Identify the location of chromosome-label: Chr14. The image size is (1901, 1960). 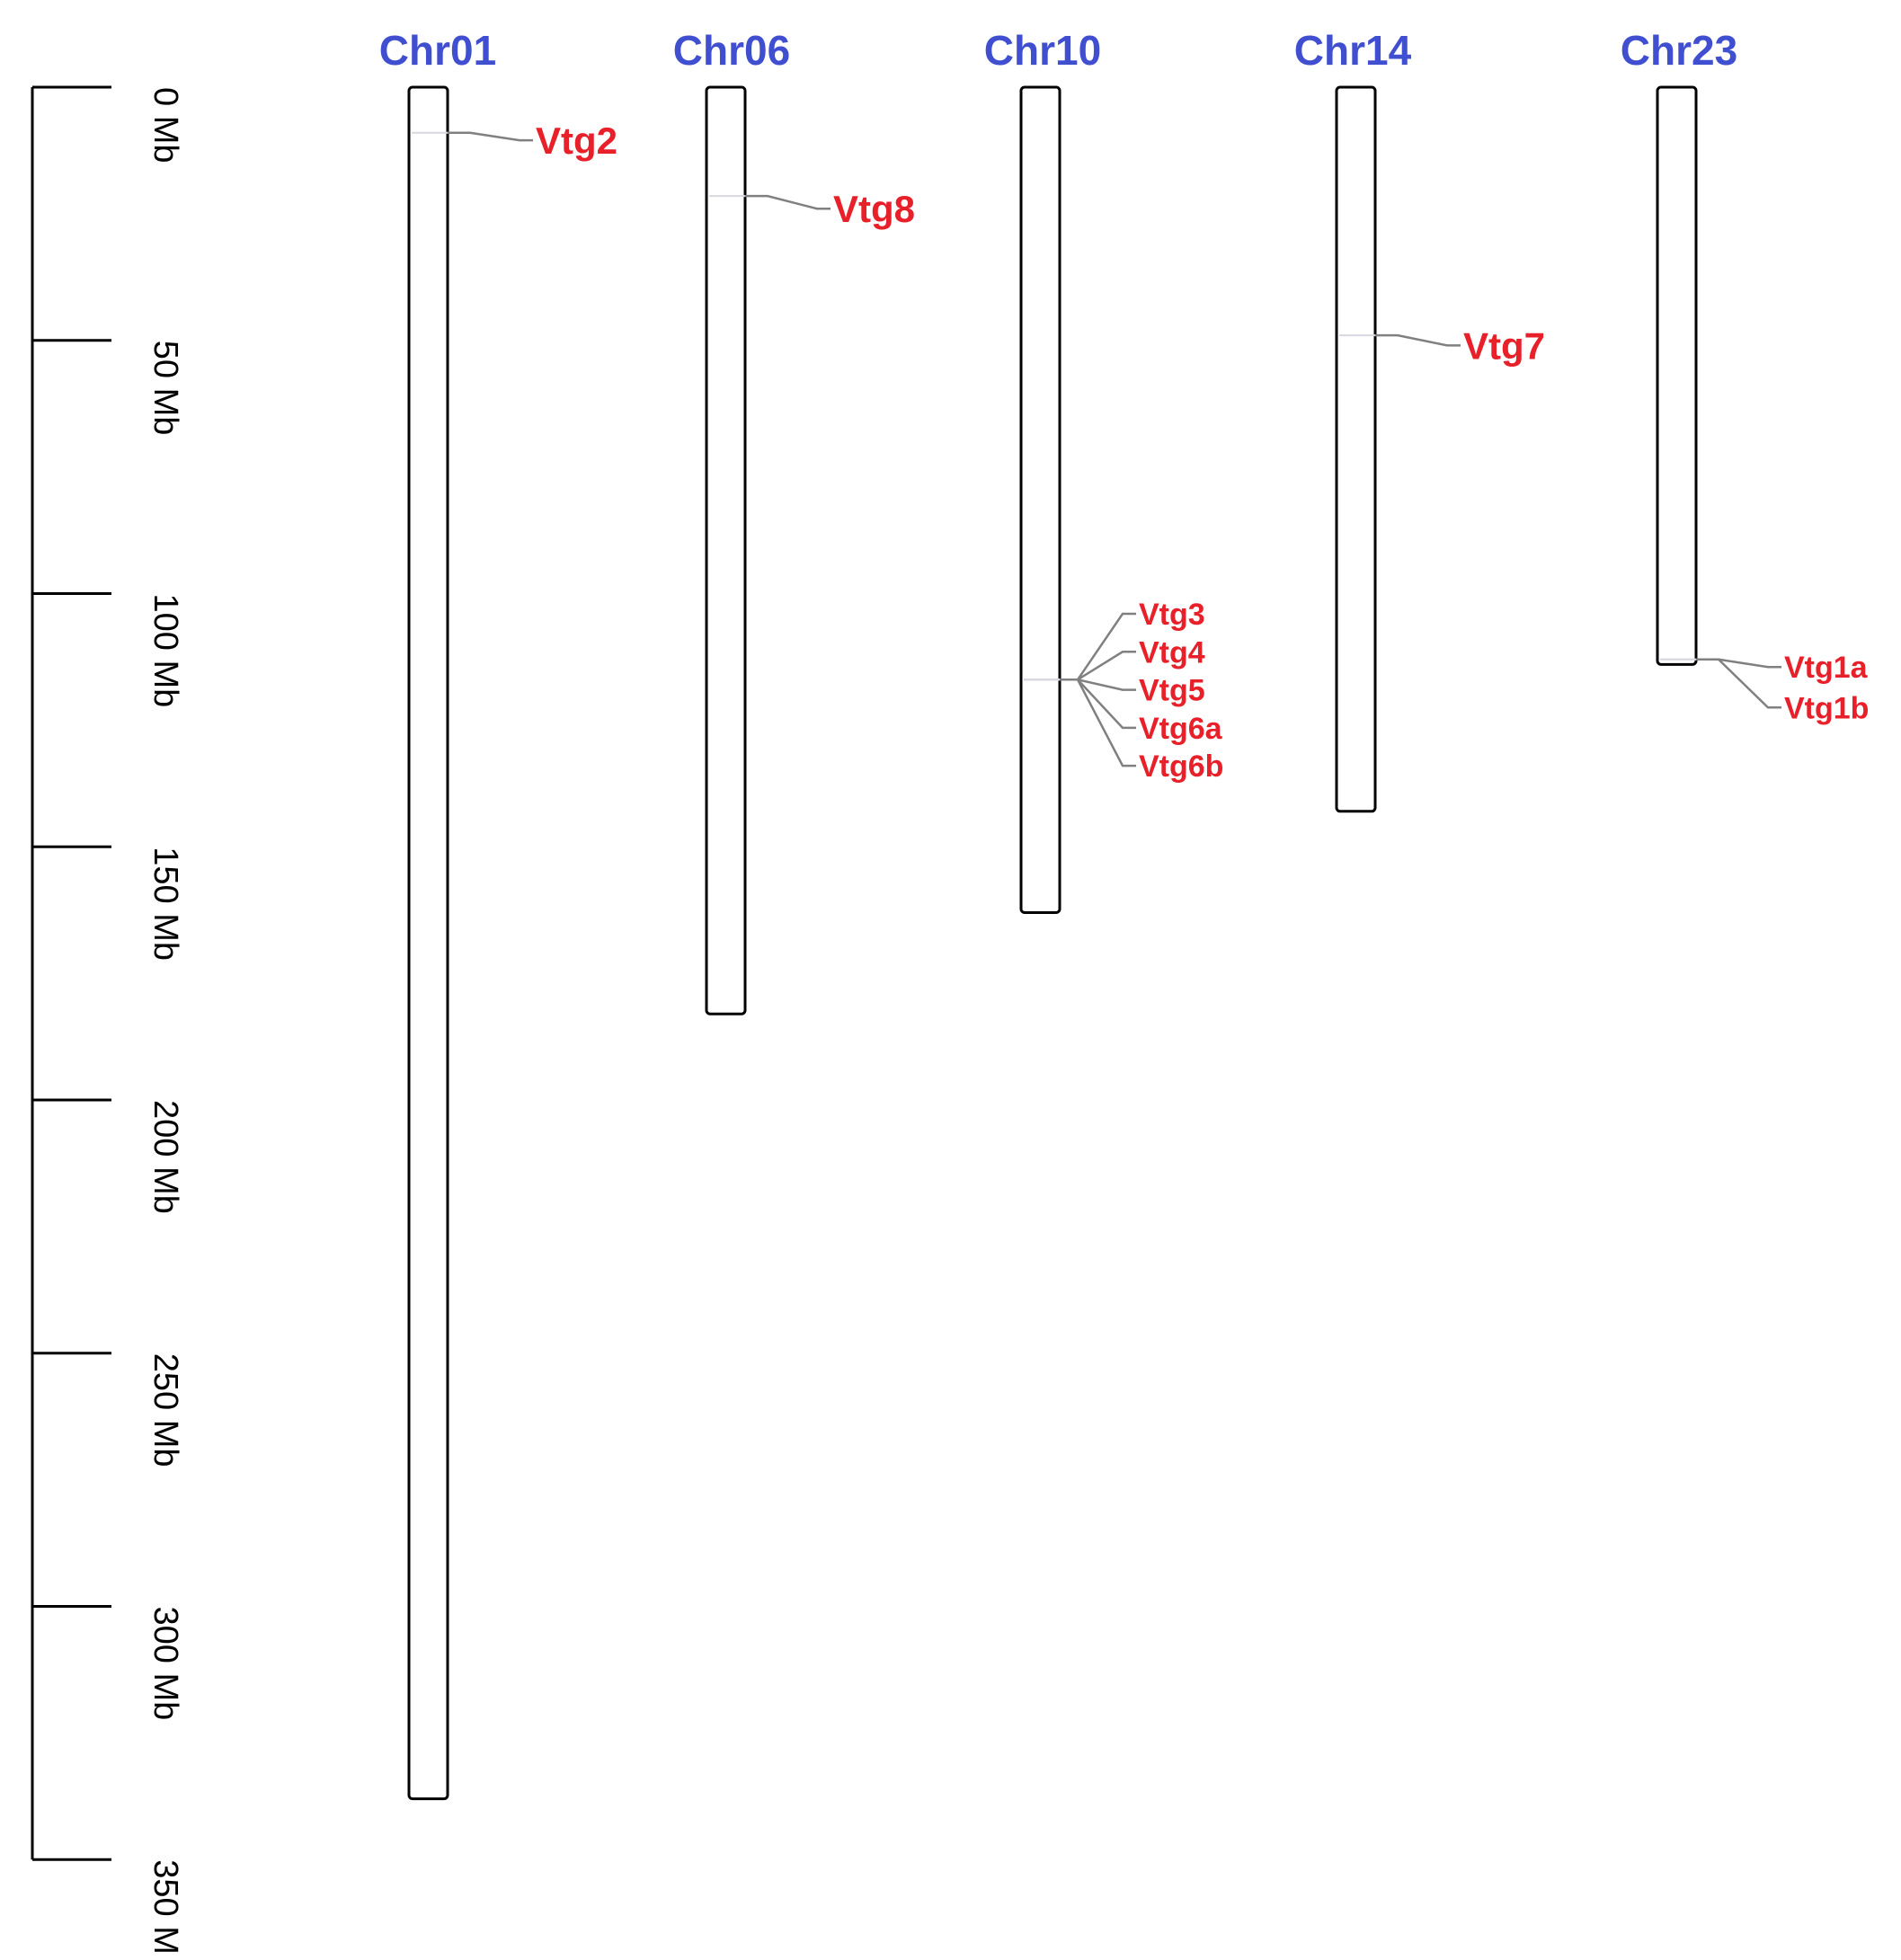
(1353, 51).